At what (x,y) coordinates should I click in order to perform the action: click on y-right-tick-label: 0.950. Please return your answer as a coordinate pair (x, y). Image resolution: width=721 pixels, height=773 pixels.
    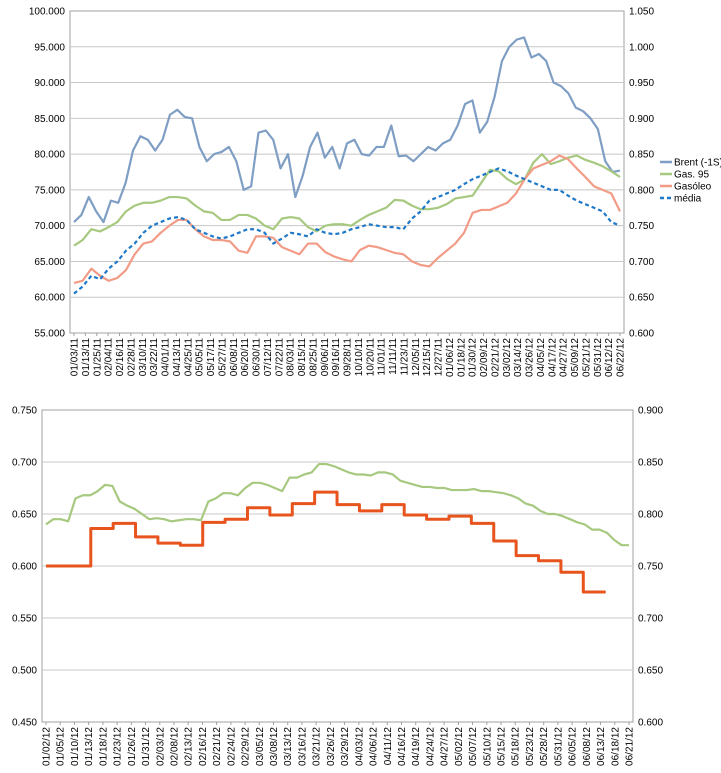
    Looking at the image, I should click on (641, 83).